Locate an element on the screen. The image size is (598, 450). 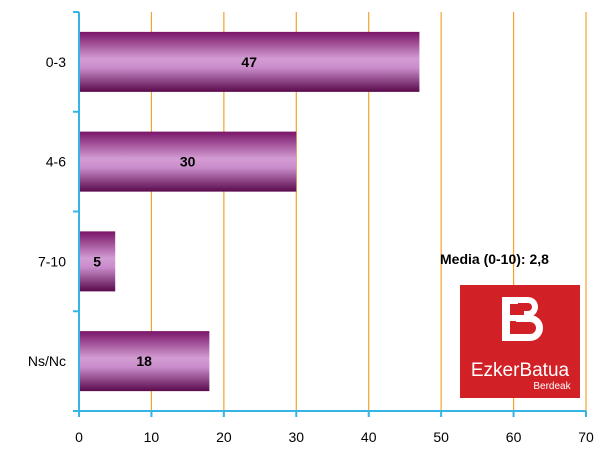
media-annotation: Media (0-10): 2,8 is located at coordinates (494, 259).